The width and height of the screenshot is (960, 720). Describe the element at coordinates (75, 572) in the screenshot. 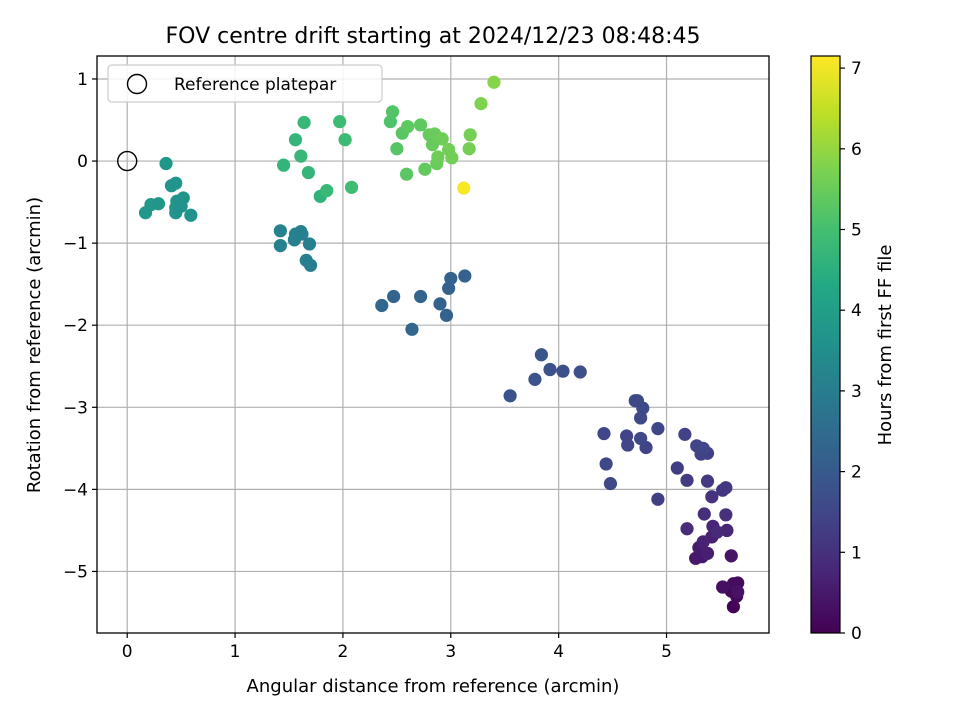

I see `y-tick-label: −5` at that location.